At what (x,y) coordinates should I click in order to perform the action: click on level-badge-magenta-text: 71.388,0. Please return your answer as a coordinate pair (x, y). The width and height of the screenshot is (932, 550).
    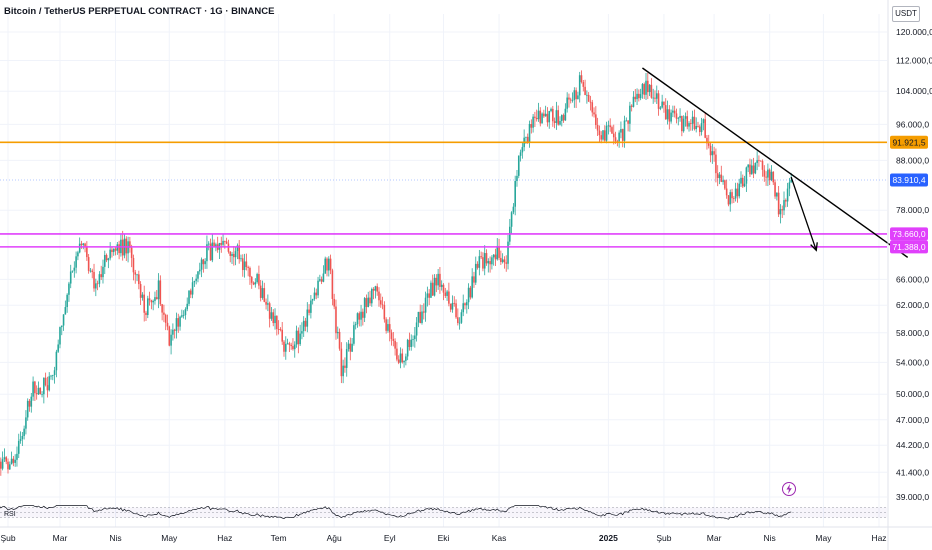
    Looking at the image, I should click on (908, 247).